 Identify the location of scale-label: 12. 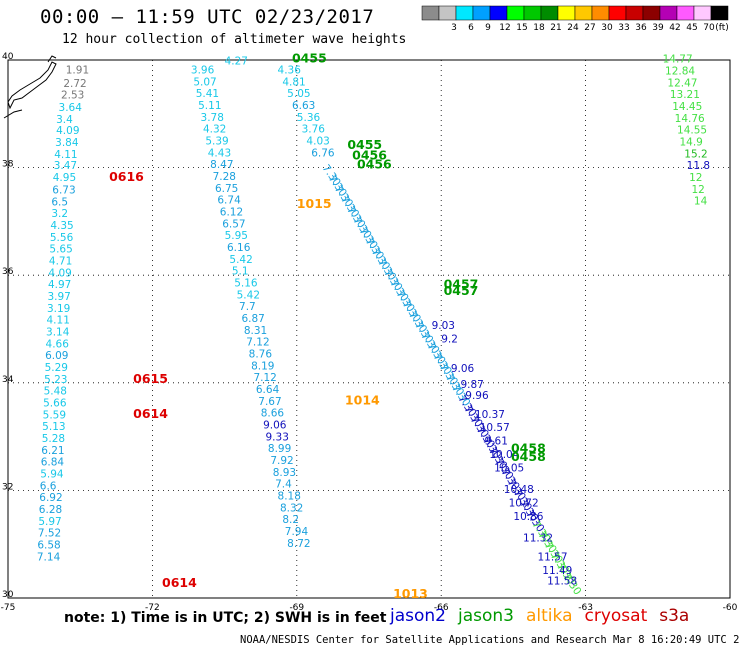
(504, 28).